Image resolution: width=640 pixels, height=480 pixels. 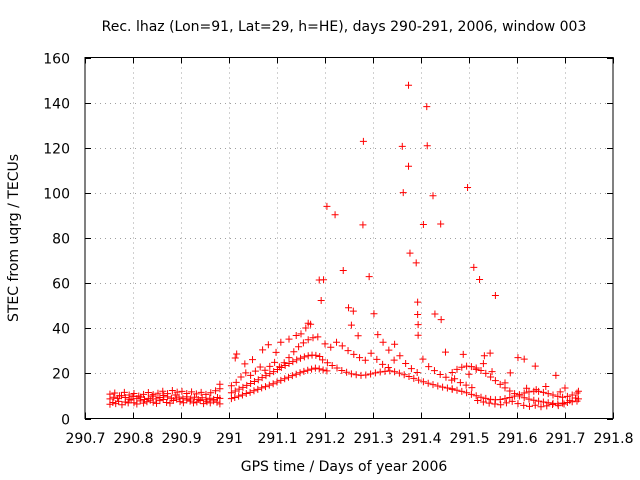 What do you see at coordinates (56, 150) in the screenshot?
I see `y-tick-label: 120` at bounding box center [56, 150].